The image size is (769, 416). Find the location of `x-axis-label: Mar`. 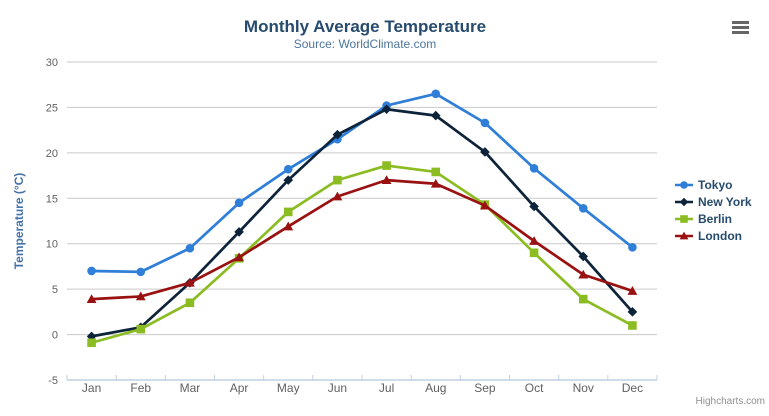

x-axis-label: Mar is located at coordinates (190, 388).